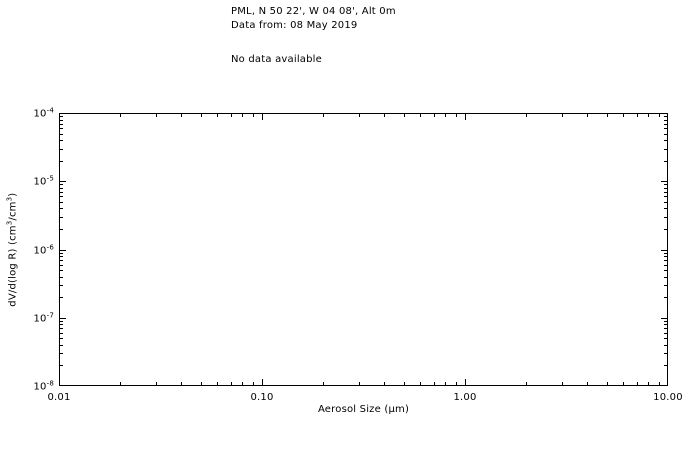 This screenshot has height=450, width=700. What do you see at coordinates (363, 409) in the screenshot?
I see `x-axis-title: Aerosol Size (μm)` at bounding box center [363, 409].